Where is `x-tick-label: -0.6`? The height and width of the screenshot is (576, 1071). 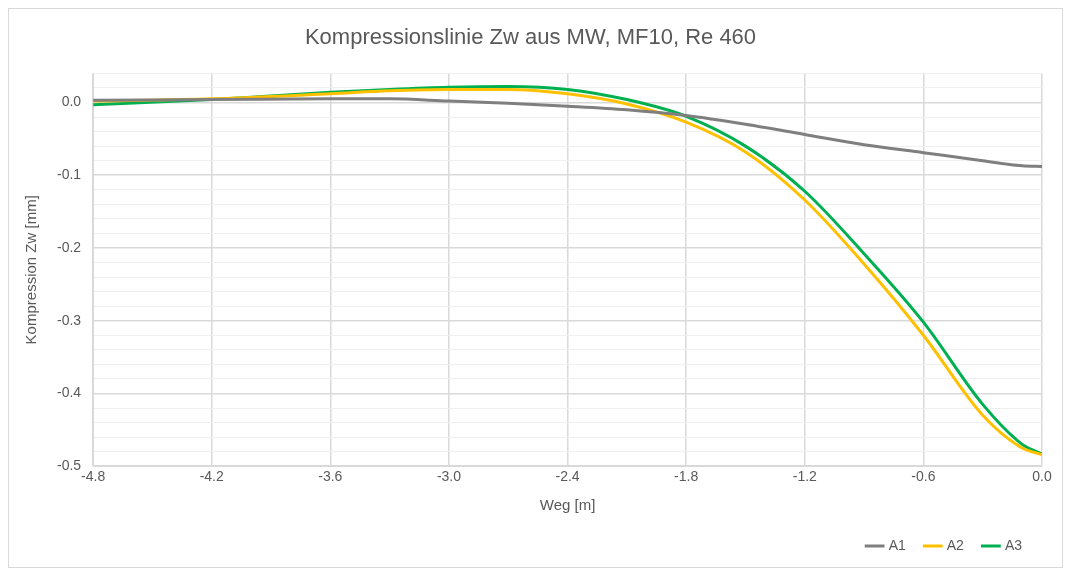 x-tick-label: -0.6 is located at coordinates (923, 476).